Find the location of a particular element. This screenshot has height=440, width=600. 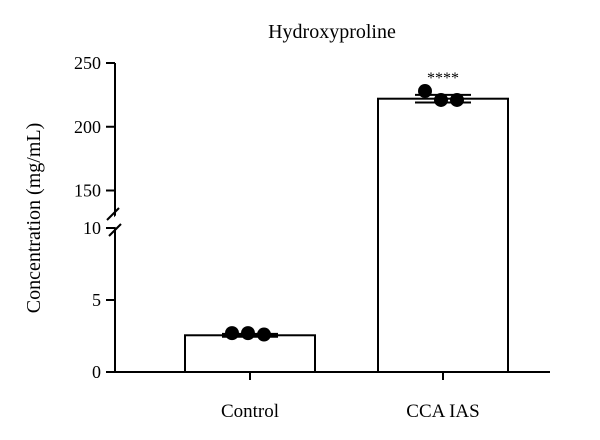

bar-cca-ias is located at coordinates (443, 235).